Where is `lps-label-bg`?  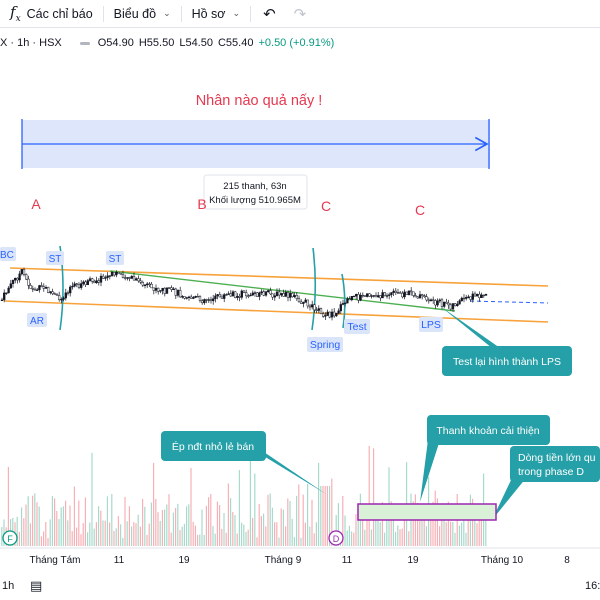 lps-label-bg is located at coordinates (431, 324).